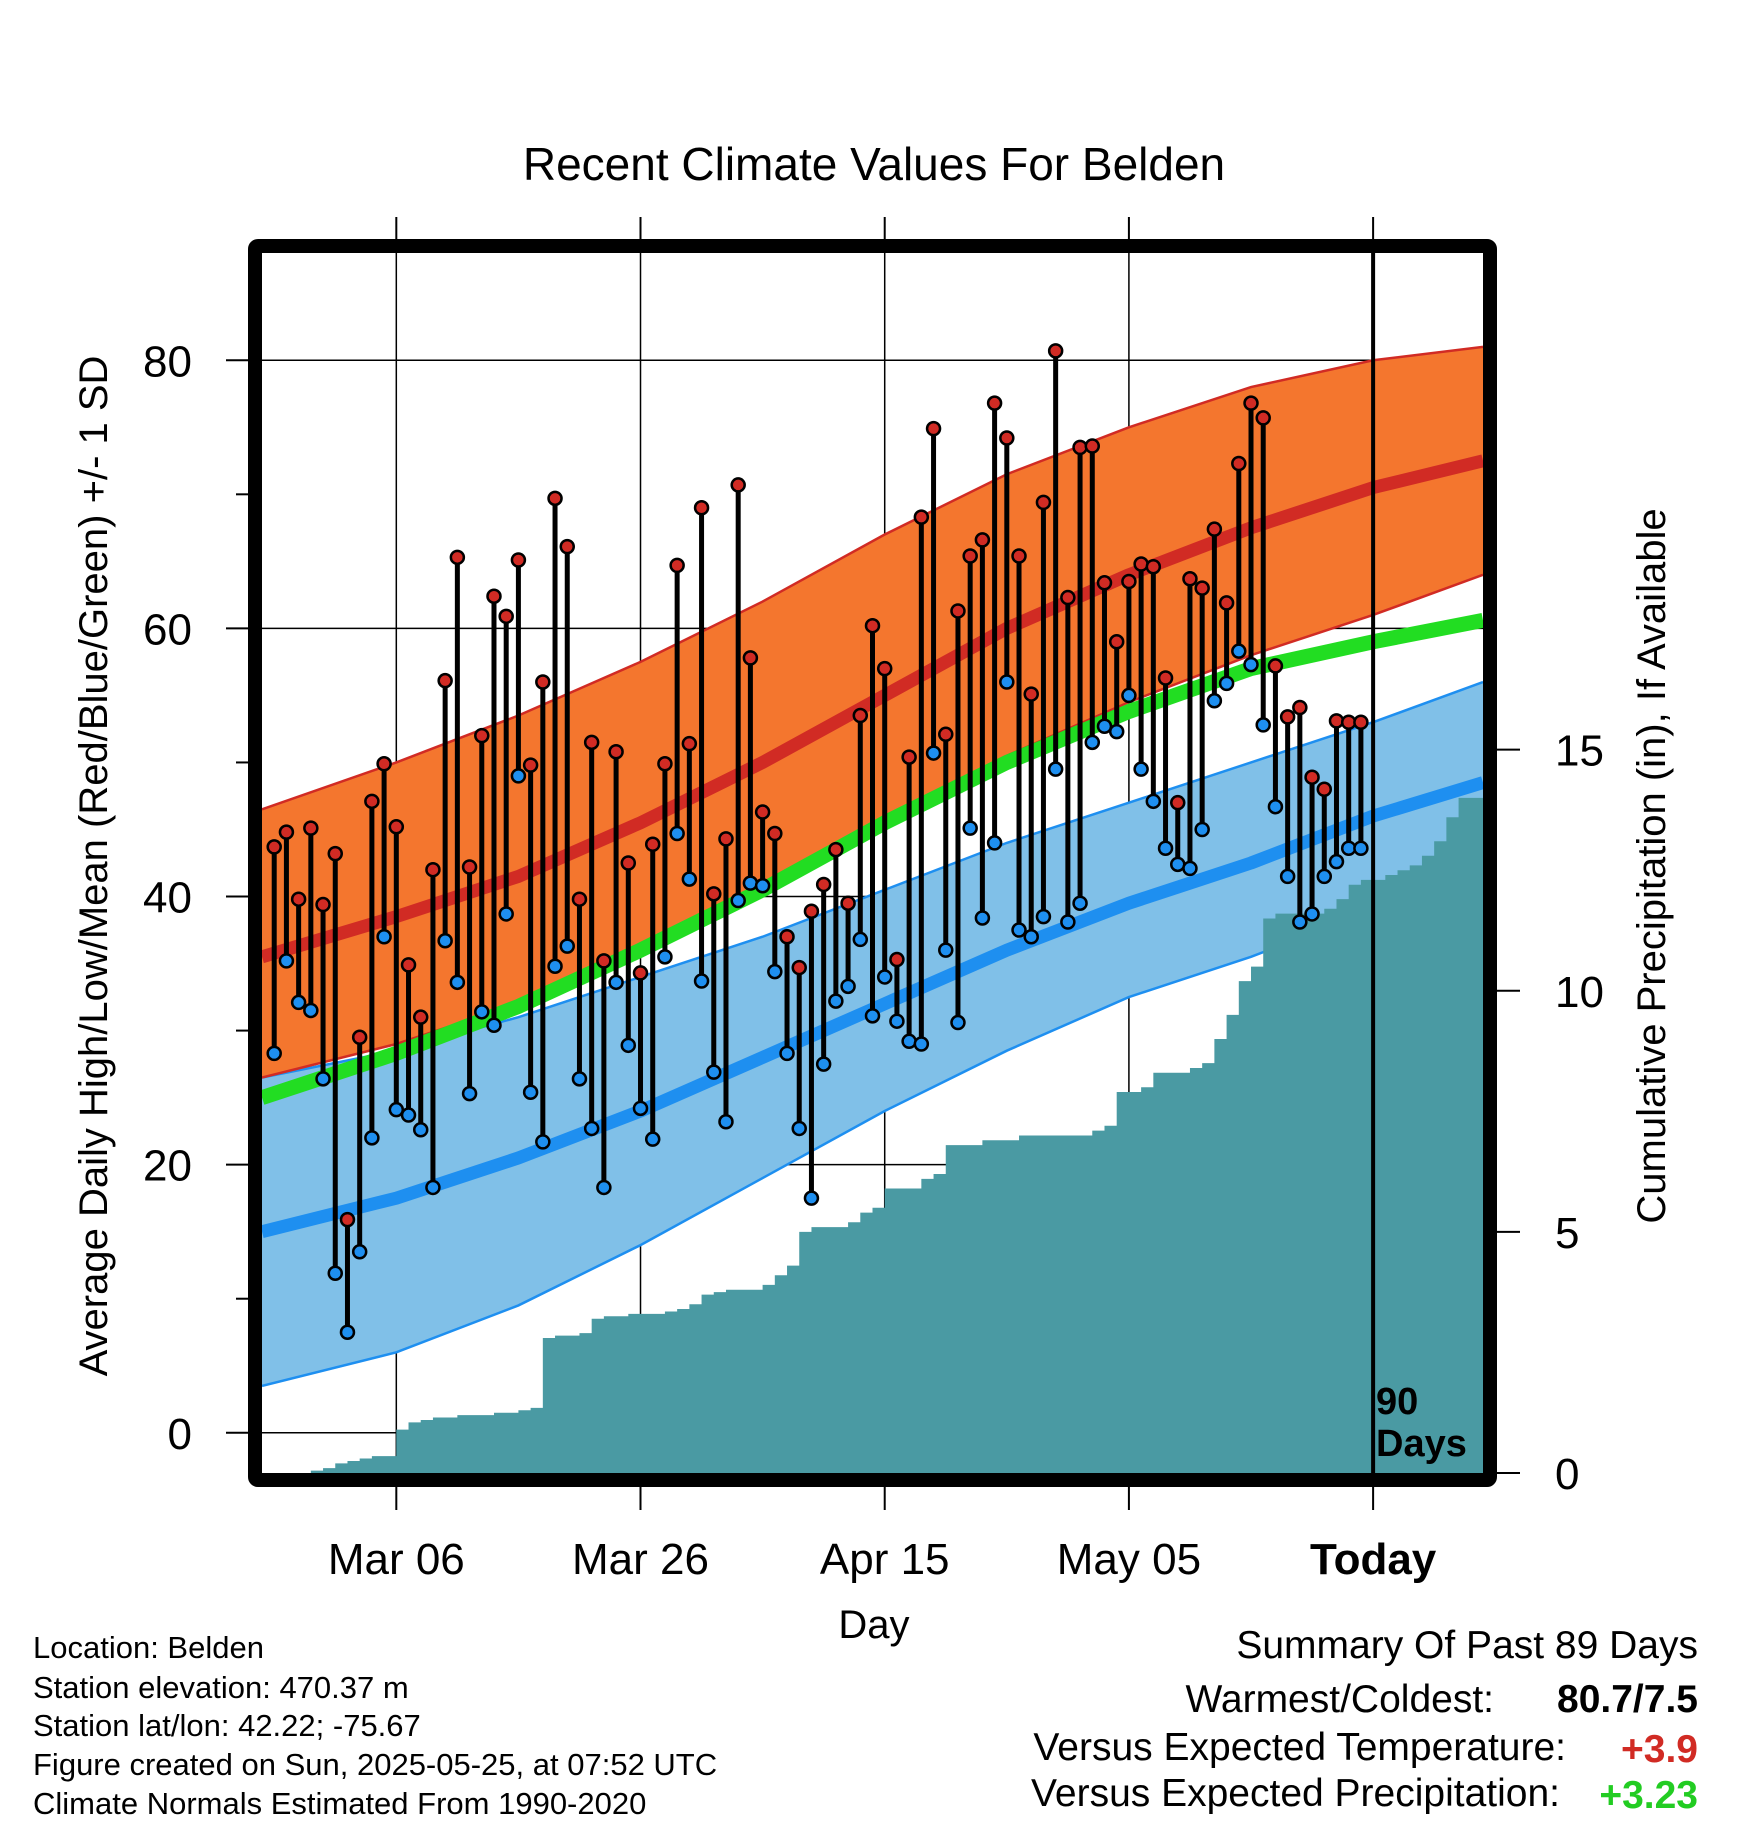 The height and width of the screenshot is (1828, 1748). I want to click on y2-tick-label: 10, so click(1579, 992).